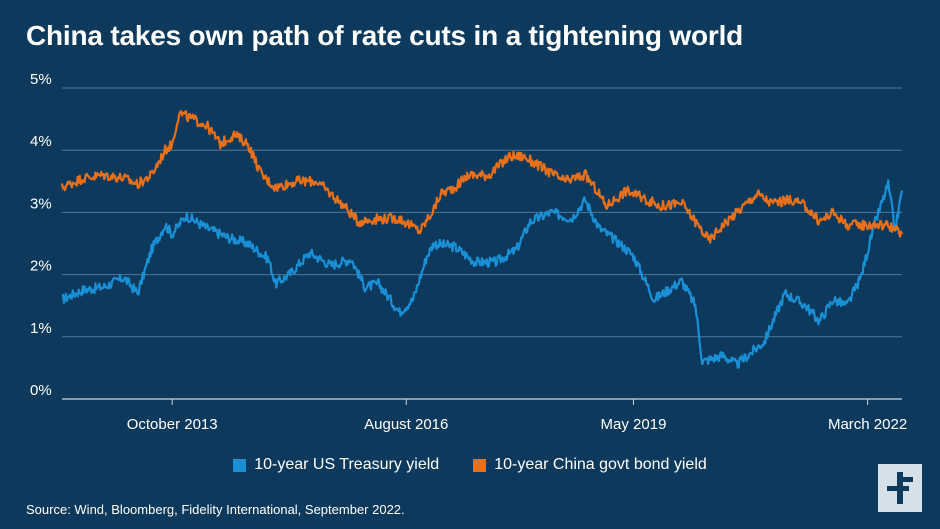  I want to click on x-tick-label: October 2013, so click(172, 424).